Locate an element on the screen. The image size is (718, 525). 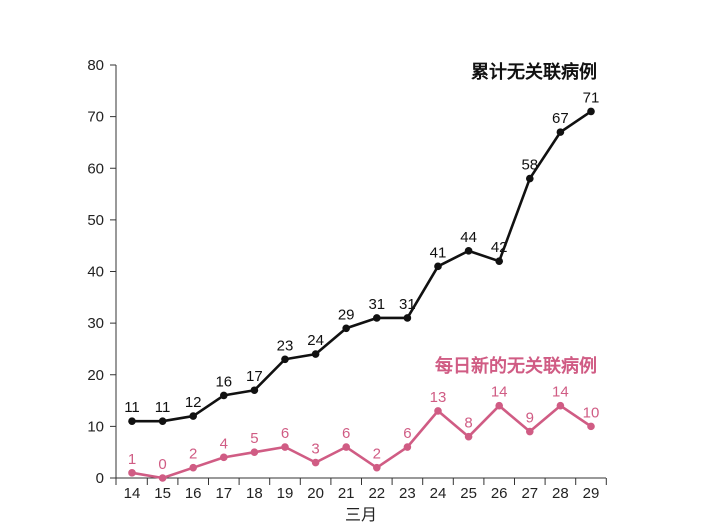
data-label: 10 is located at coordinates (591, 412).